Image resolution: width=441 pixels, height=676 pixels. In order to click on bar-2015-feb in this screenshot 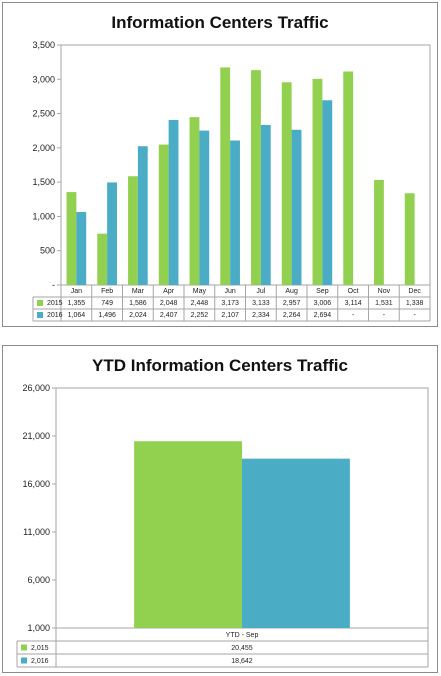, I will do `click(102, 259)`.